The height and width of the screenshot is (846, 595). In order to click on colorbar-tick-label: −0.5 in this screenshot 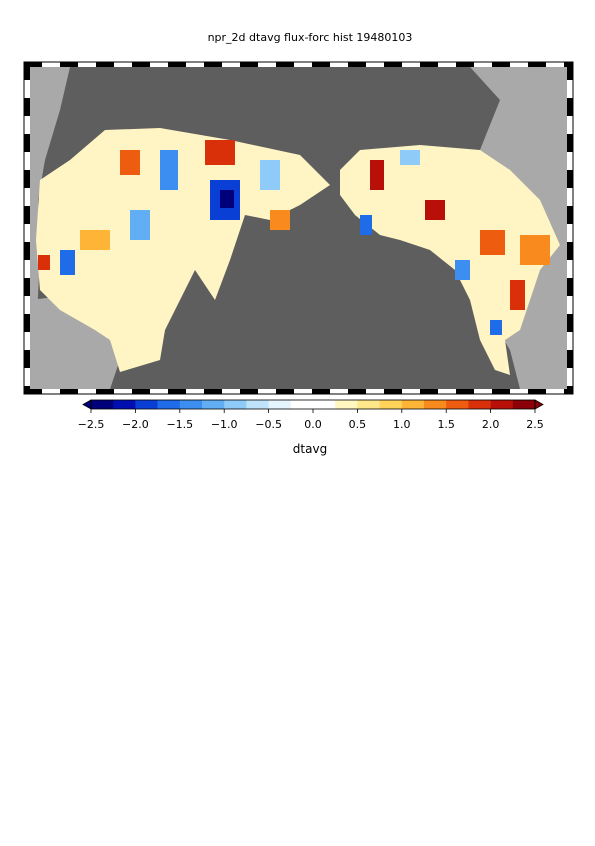, I will do `click(268, 424)`.